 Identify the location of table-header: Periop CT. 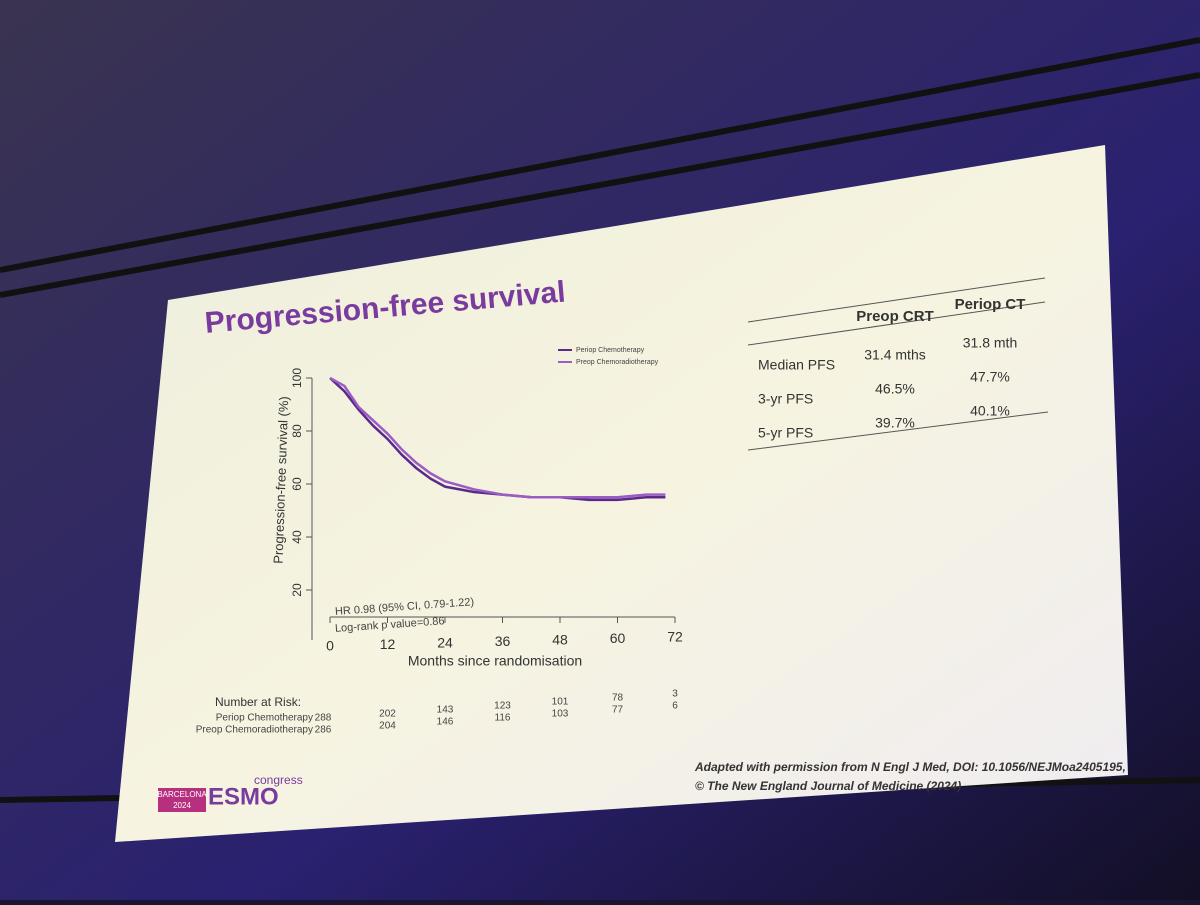
(990, 304).